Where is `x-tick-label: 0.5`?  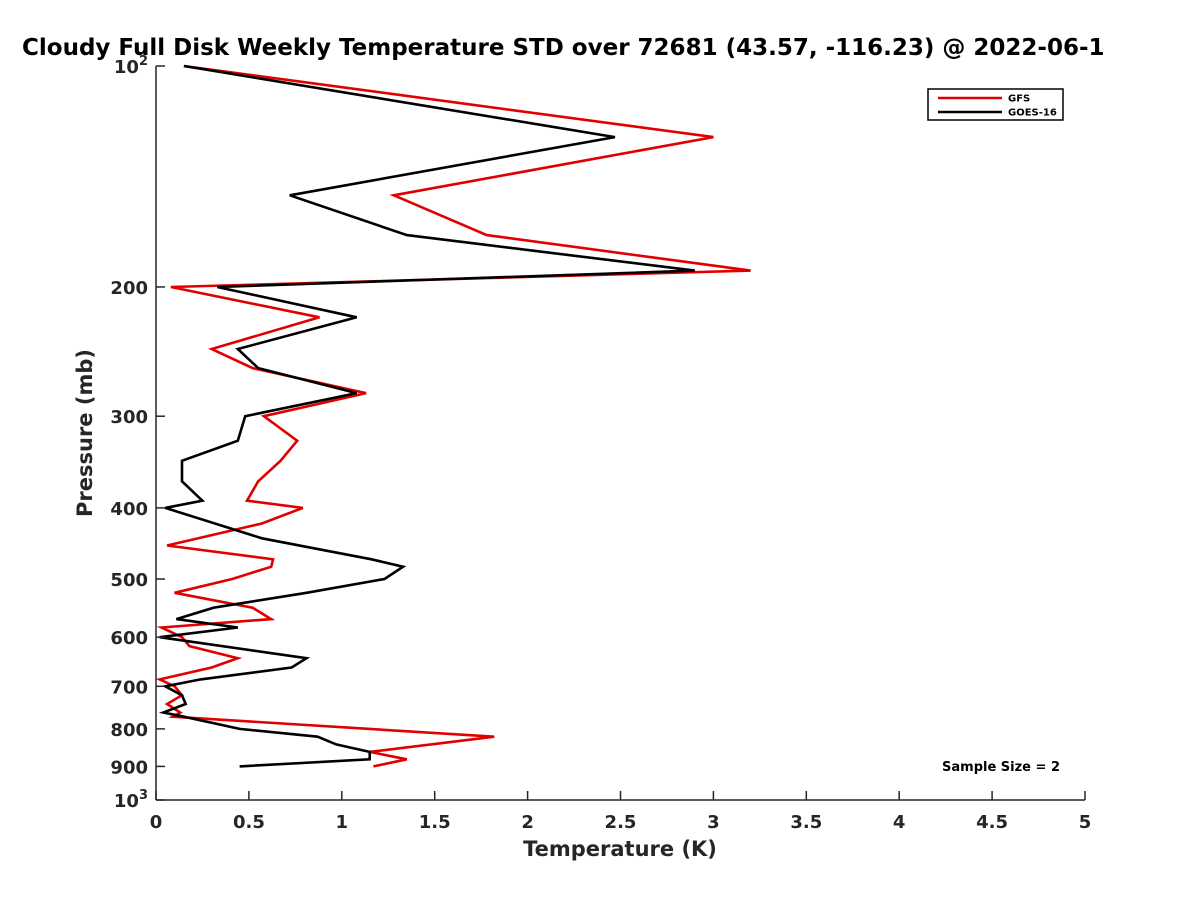
x-tick-label: 0.5 is located at coordinates (249, 822).